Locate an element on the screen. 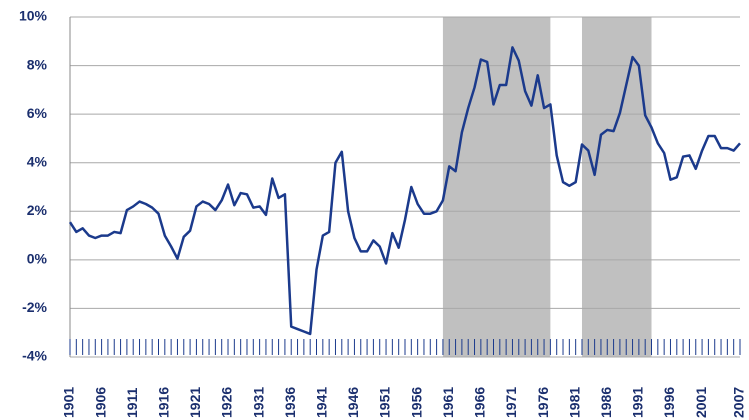  x-tick-label: 1941 is located at coordinates (322, 402).